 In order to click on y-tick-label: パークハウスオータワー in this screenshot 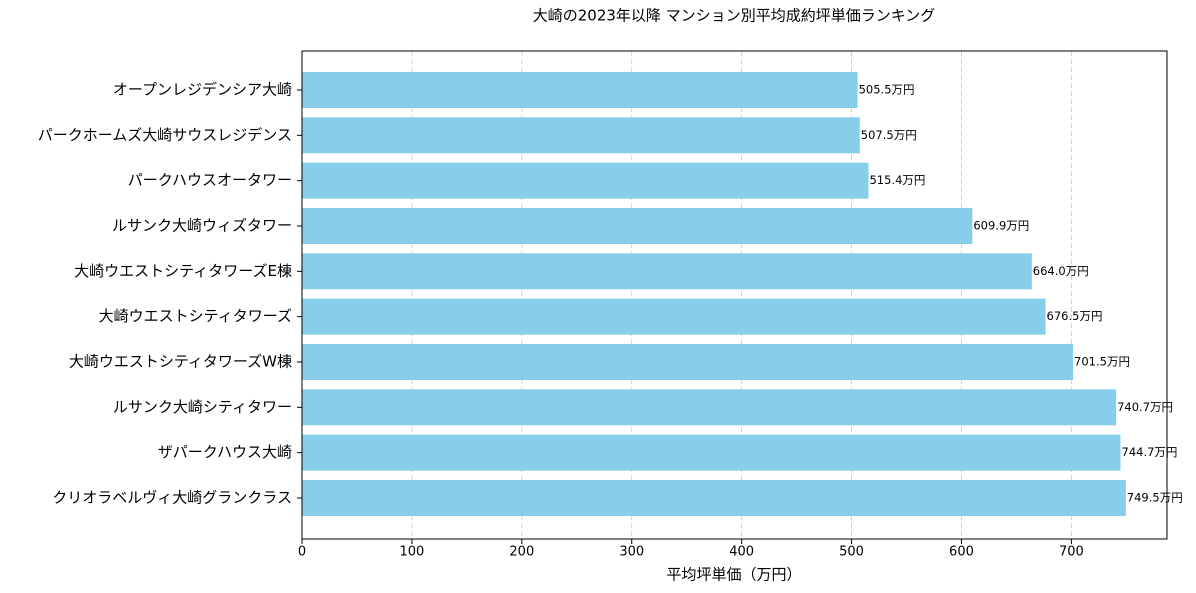, I will do `click(210, 180)`.